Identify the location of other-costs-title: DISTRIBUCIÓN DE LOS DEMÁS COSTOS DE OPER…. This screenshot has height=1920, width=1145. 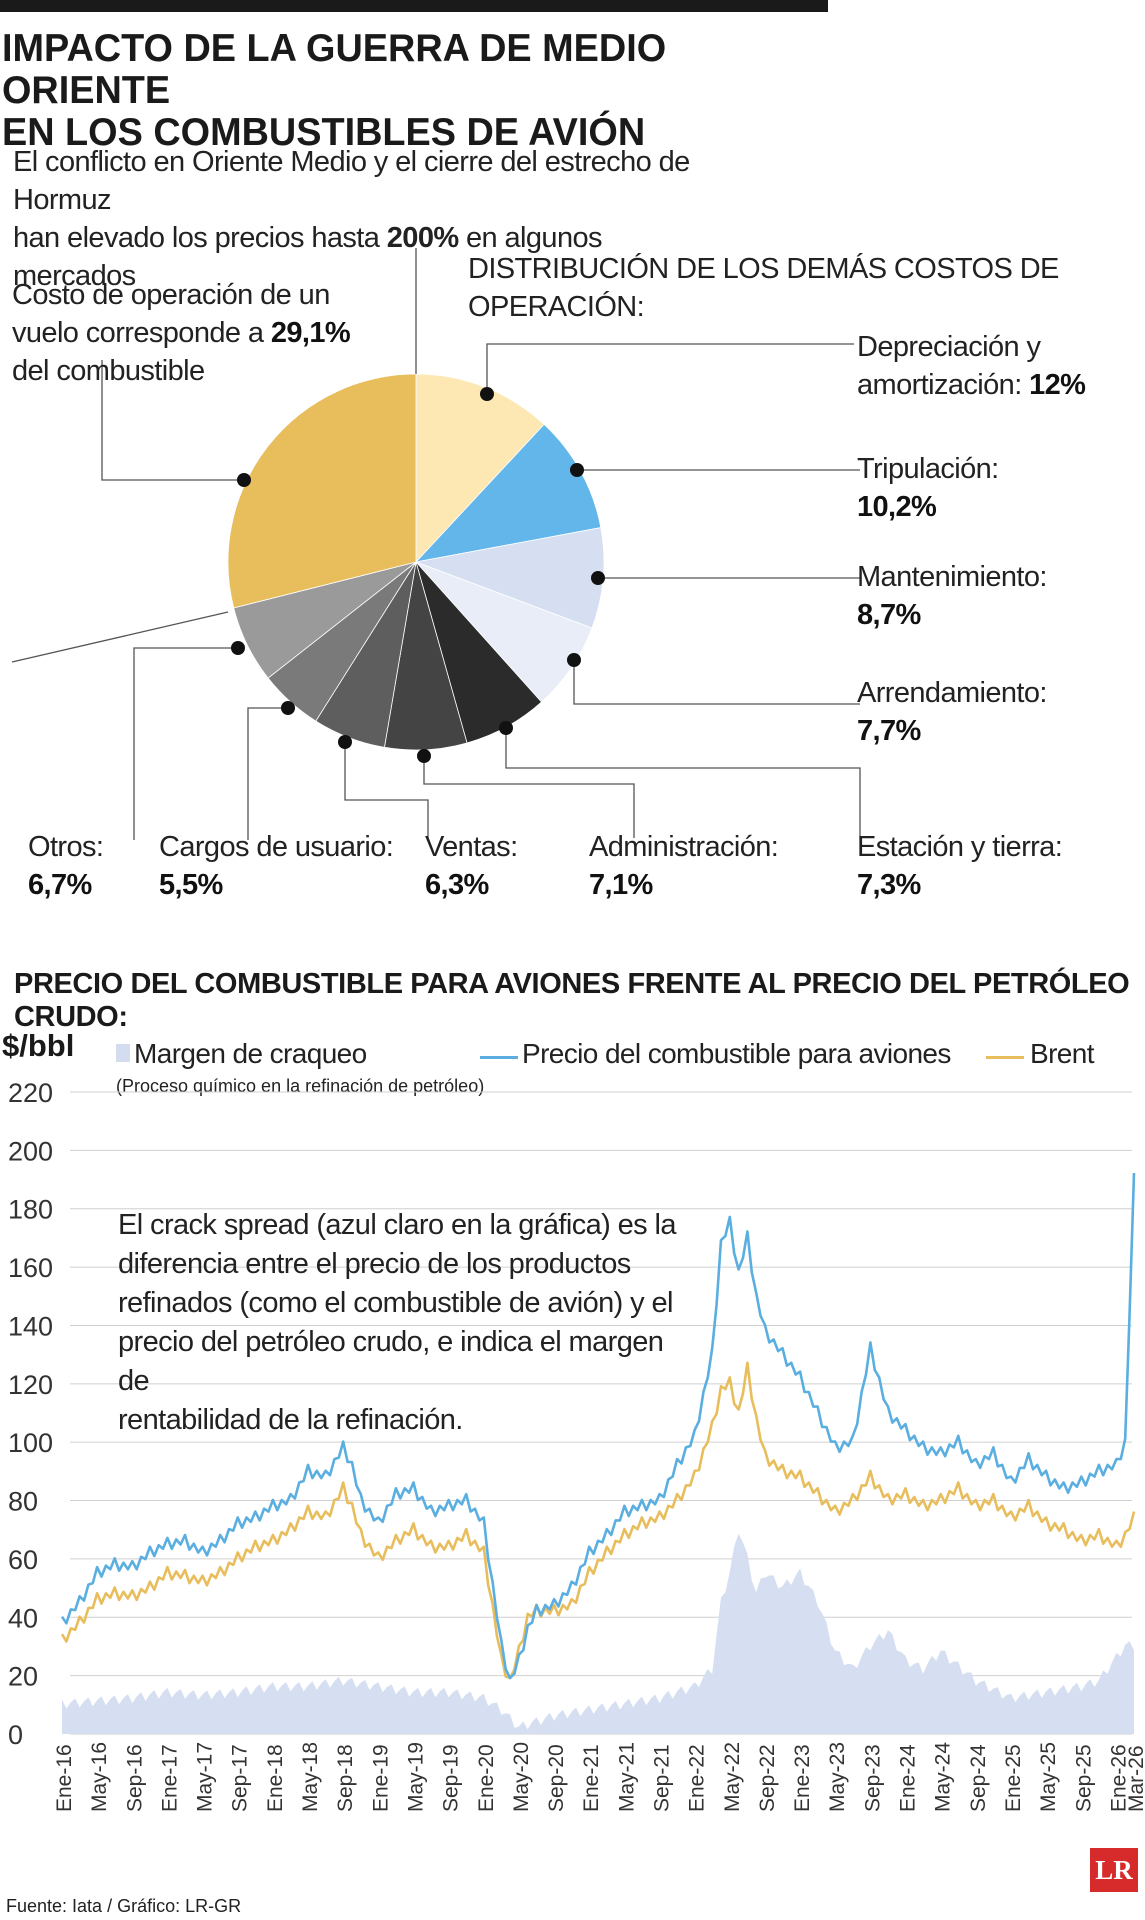
(763, 288).